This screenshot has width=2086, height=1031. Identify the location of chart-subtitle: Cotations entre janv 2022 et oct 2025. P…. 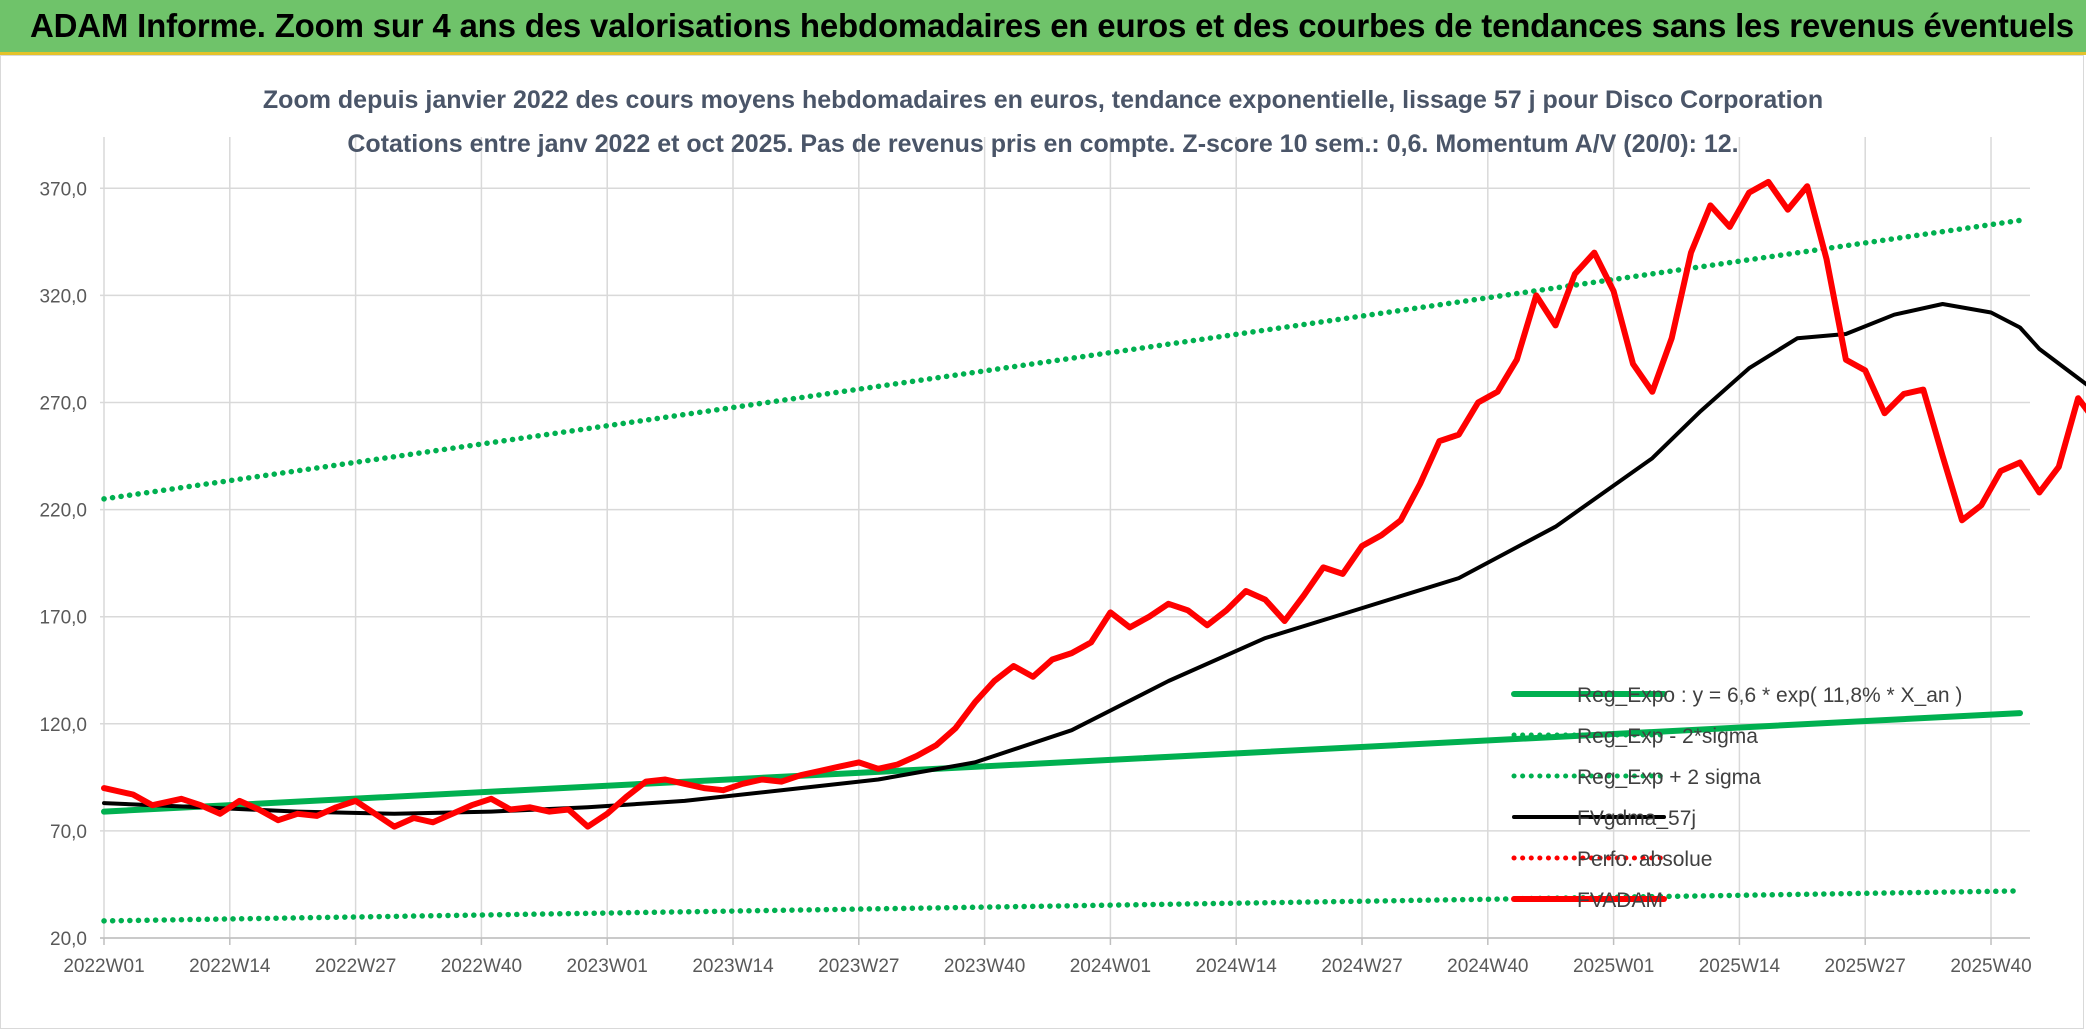
(1042, 144).